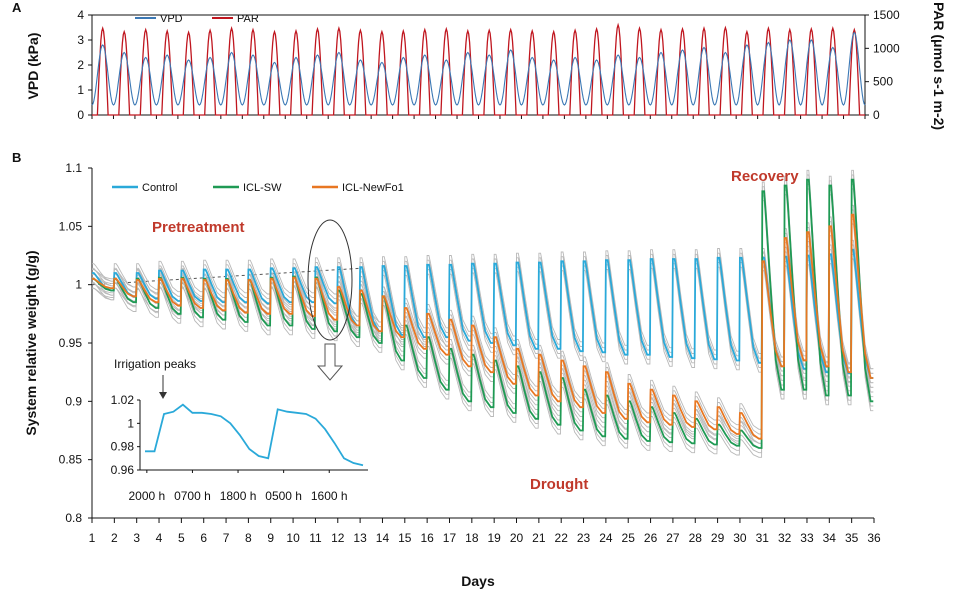 The width and height of the screenshot is (970, 594). I want to click on inset-xtick-label: 1600 h, so click(329, 496).